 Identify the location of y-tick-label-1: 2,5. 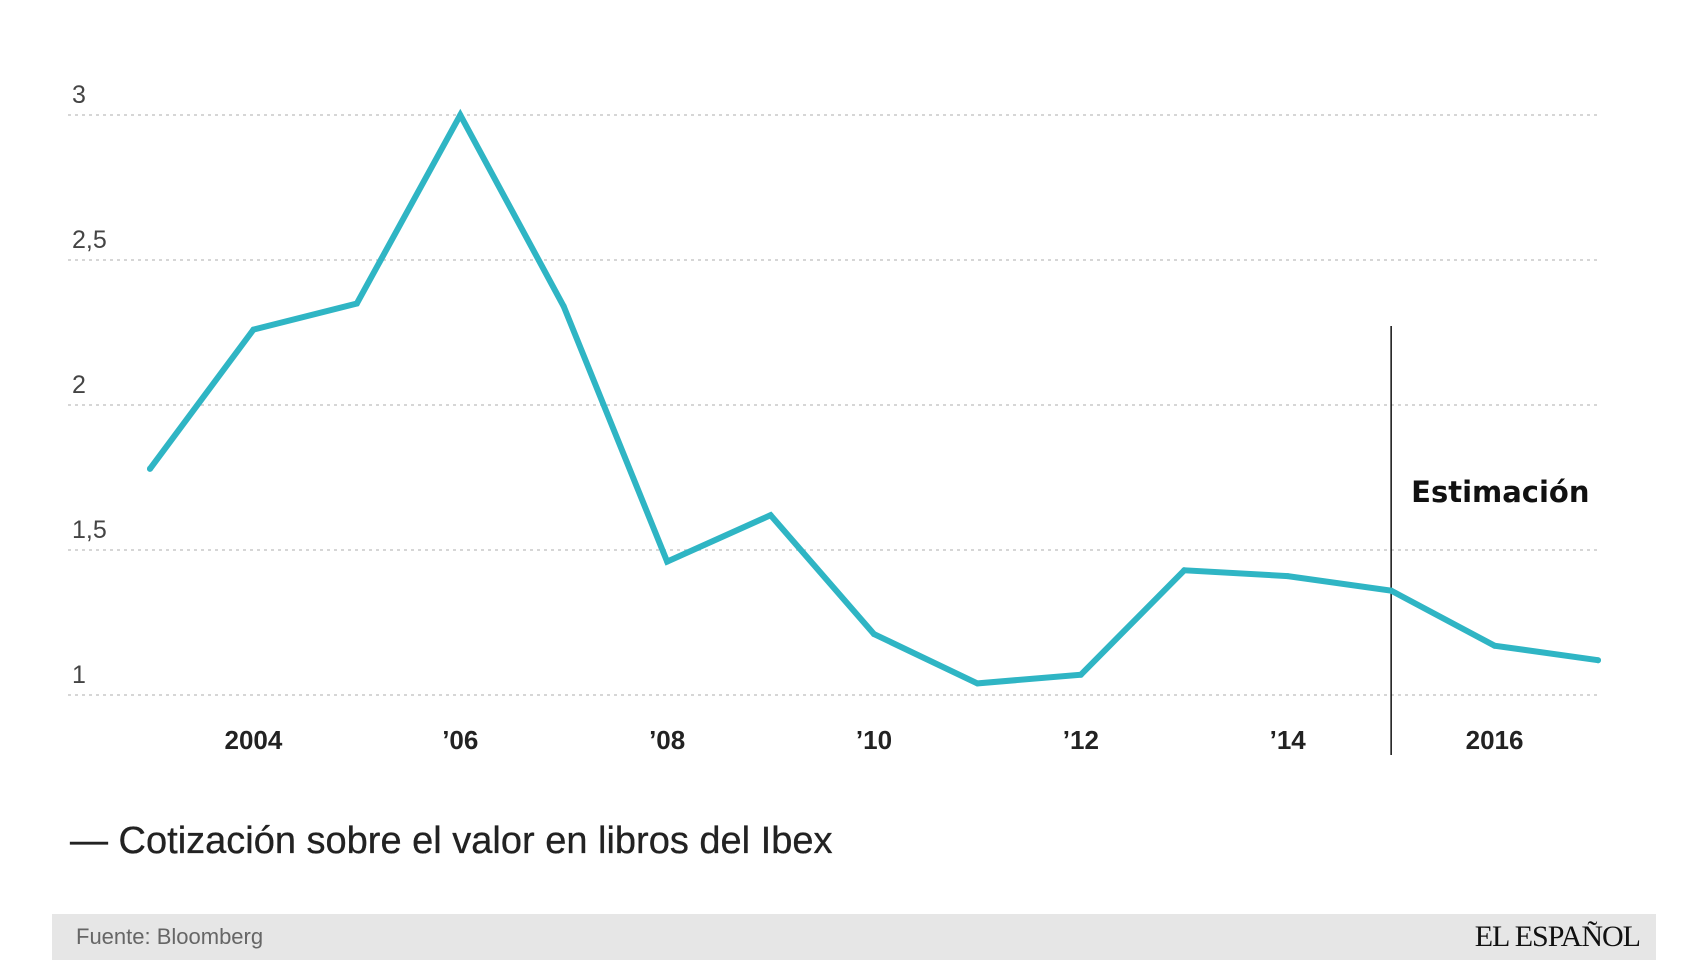
(89, 240).